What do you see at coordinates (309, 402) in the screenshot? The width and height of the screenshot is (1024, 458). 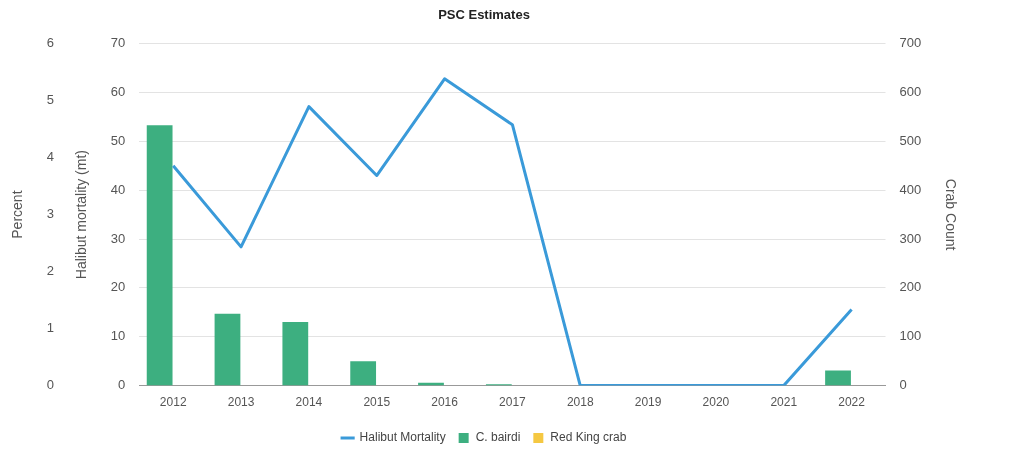 I see `x-tick-label: 2014` at bounding box center [309, 402].